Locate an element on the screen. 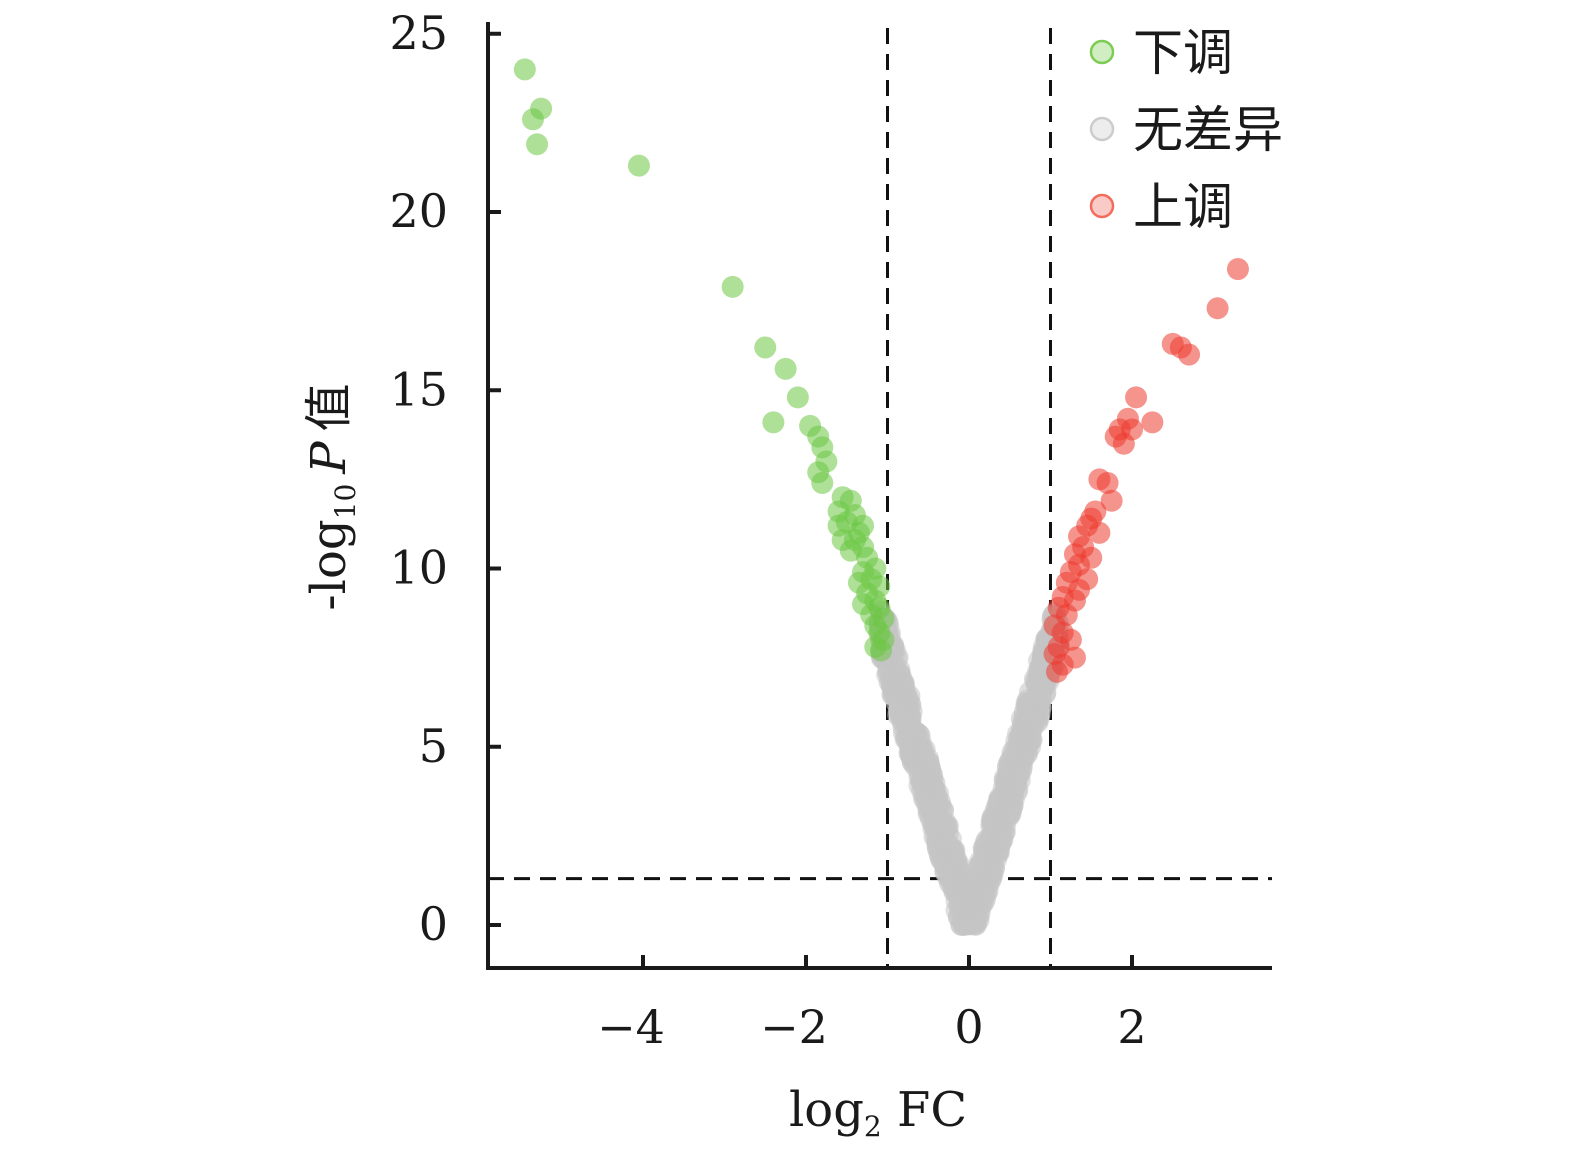  down-points is located at coordinates (704, 360).